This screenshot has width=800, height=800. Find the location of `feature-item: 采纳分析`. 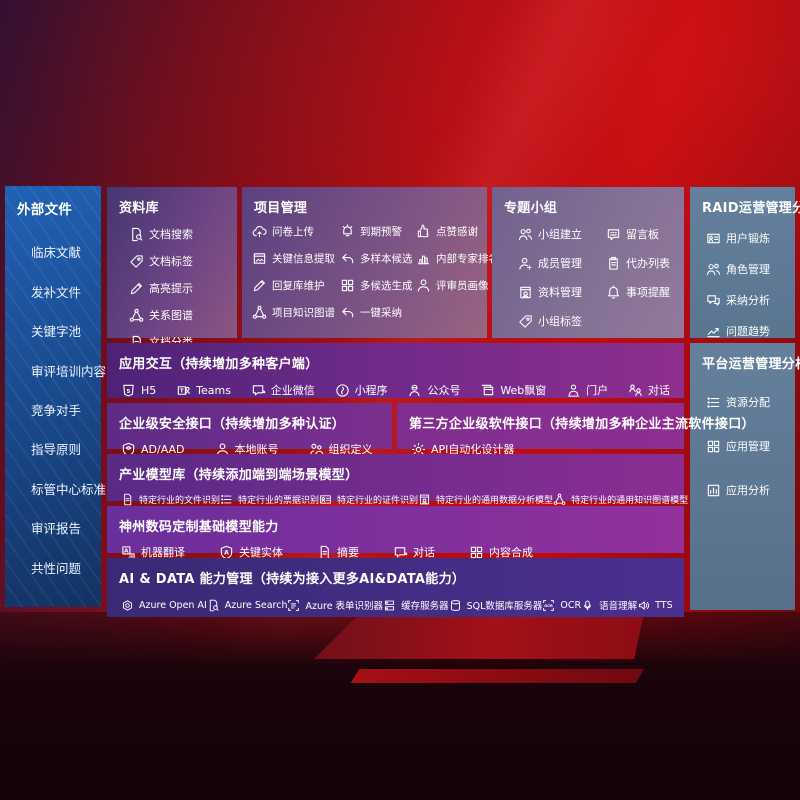

feature-item: 采纳分析 is located at coordinates (750, 300).